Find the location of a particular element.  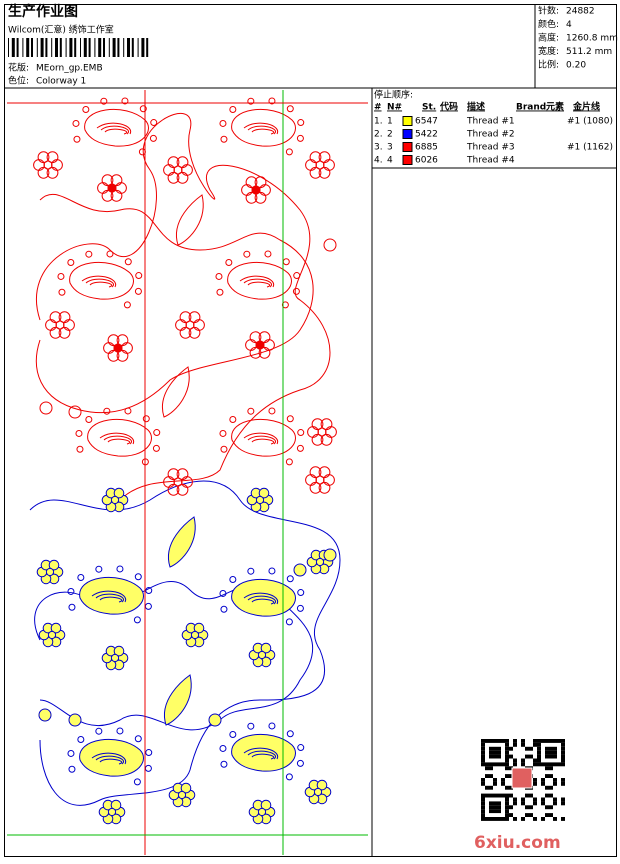

row-code: 6026 is located at coordinates (426, 161).